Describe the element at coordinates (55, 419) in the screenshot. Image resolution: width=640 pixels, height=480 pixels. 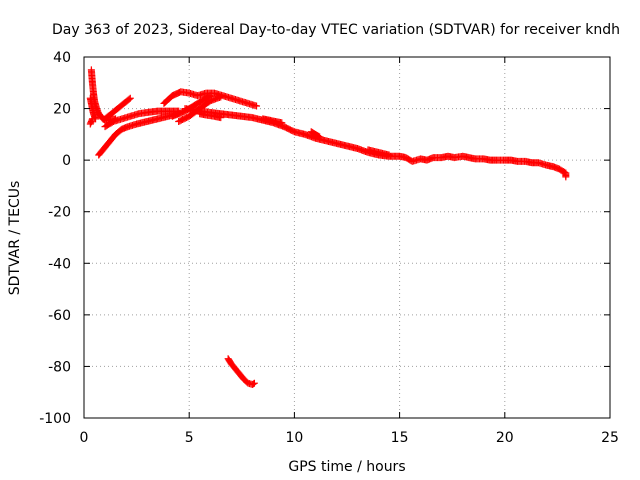
I see `y-tick-label: -100` at that location.